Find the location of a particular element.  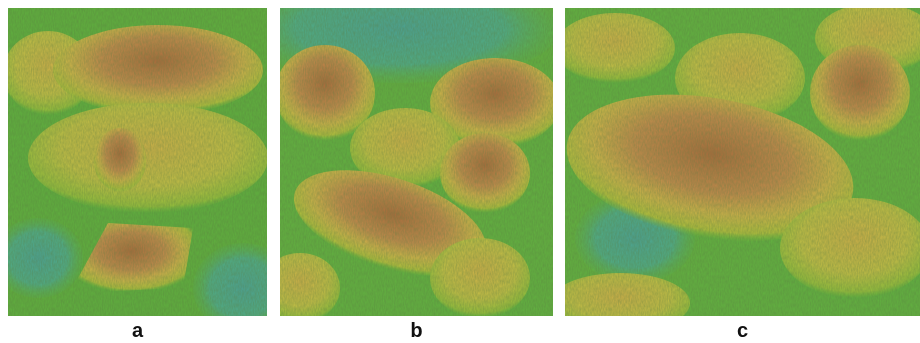

panel-label: c is located at coordinates (742, 331).